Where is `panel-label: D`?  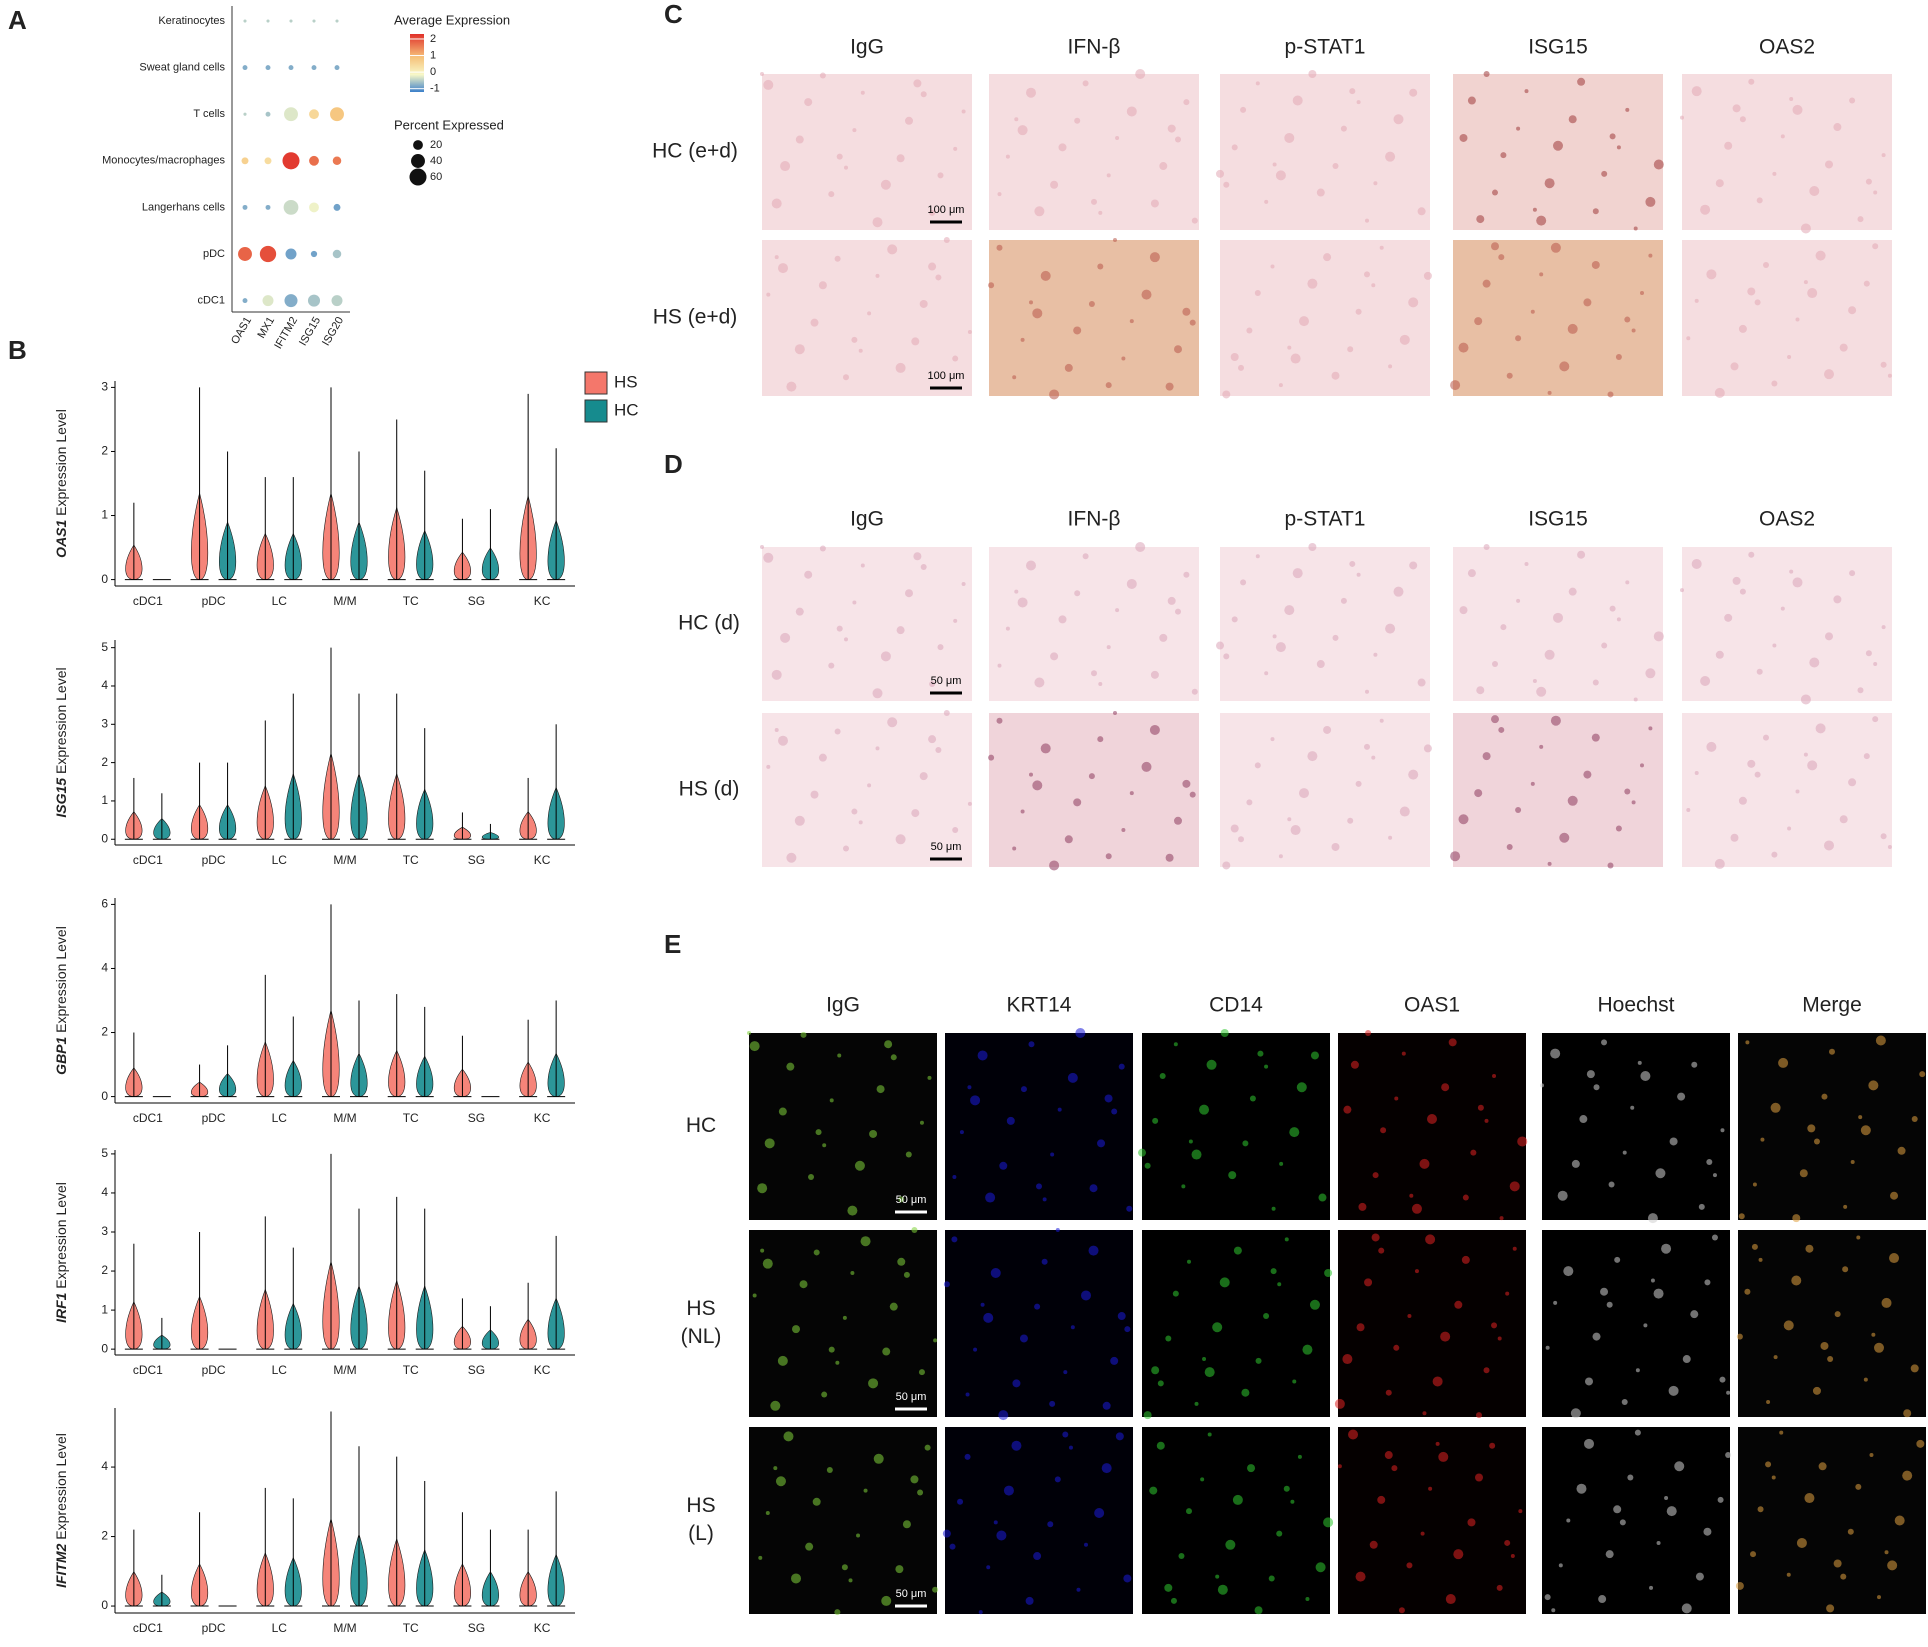 panel-label: D is located at coordinates (673, 464).